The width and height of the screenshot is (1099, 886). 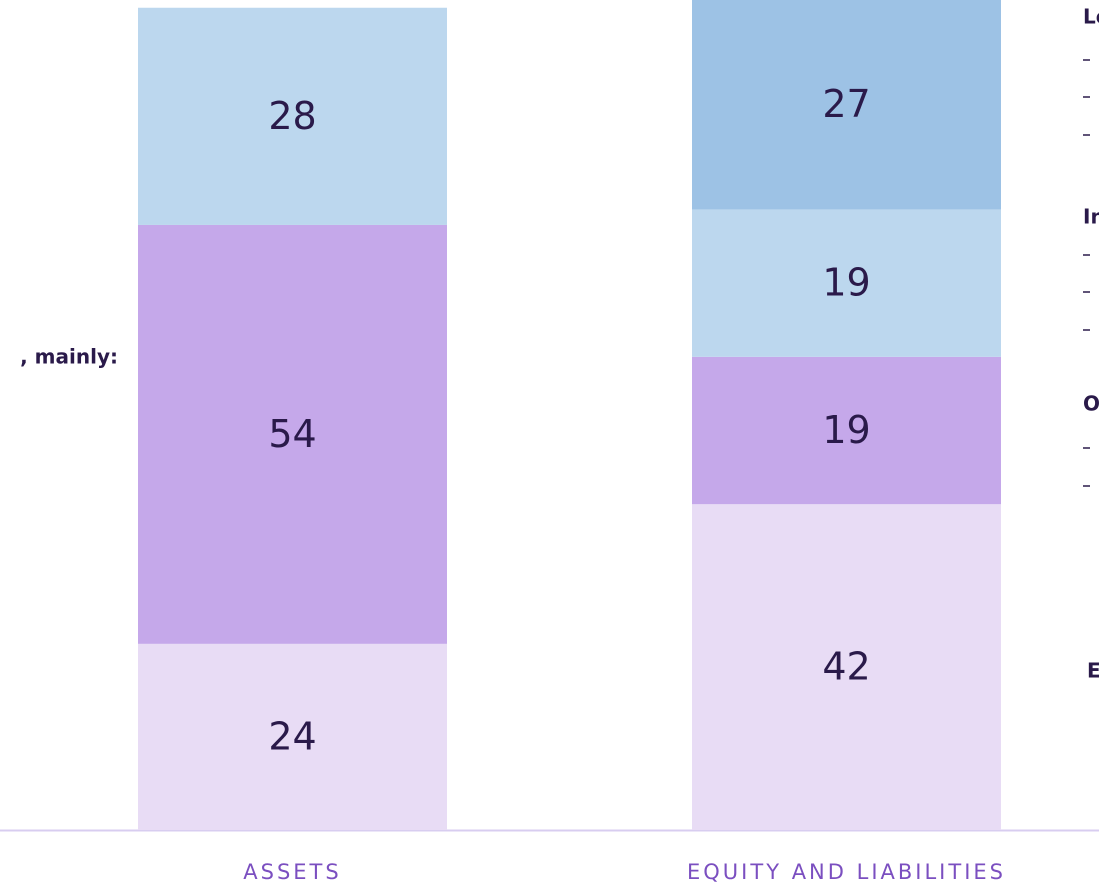 I want to click on value-label: 27, so click(x=846, y=104).